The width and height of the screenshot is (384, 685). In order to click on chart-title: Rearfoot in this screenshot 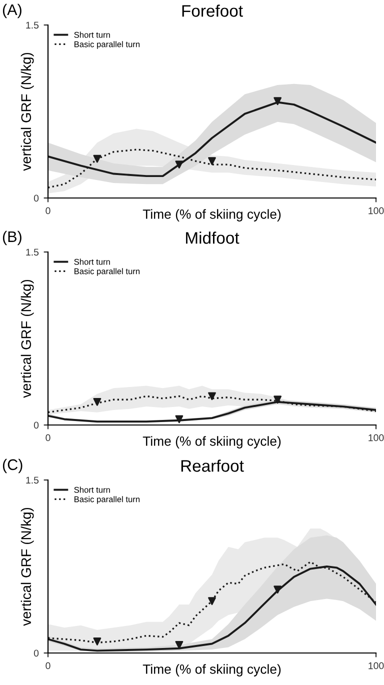, I will do `click(212, 466)`.